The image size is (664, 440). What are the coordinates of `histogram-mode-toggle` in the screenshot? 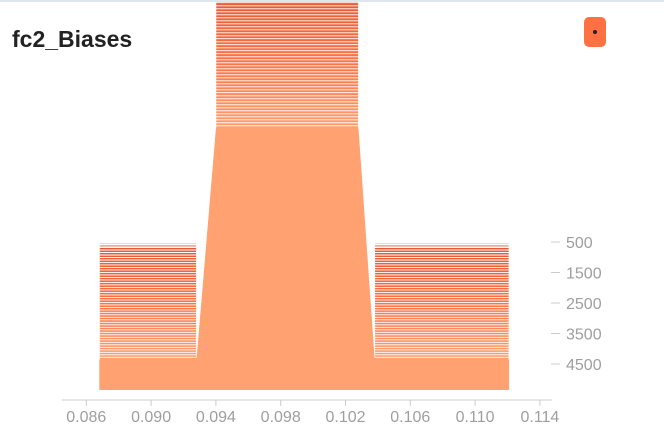 It's located at (595, 32).